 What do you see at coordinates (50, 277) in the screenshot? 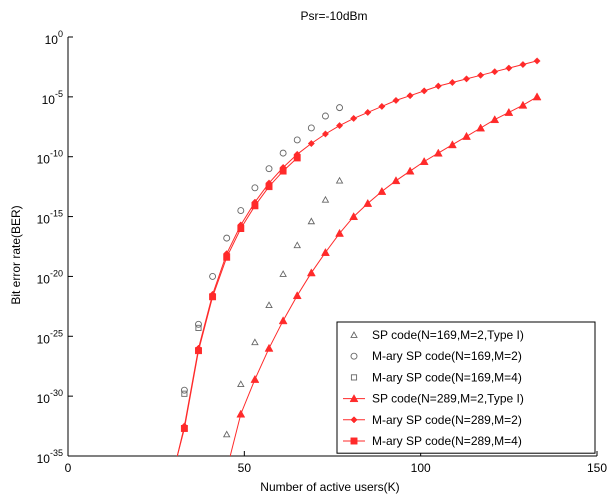
I see `y-tick-label: 10⁻²⁰` at bounding box center [50, 277].